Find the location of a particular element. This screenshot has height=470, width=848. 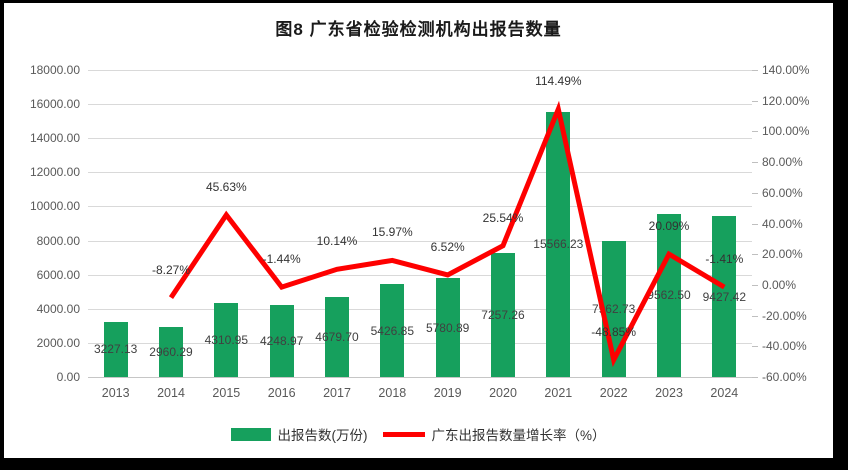

bar-2015 is located at coordinates (226, 340).